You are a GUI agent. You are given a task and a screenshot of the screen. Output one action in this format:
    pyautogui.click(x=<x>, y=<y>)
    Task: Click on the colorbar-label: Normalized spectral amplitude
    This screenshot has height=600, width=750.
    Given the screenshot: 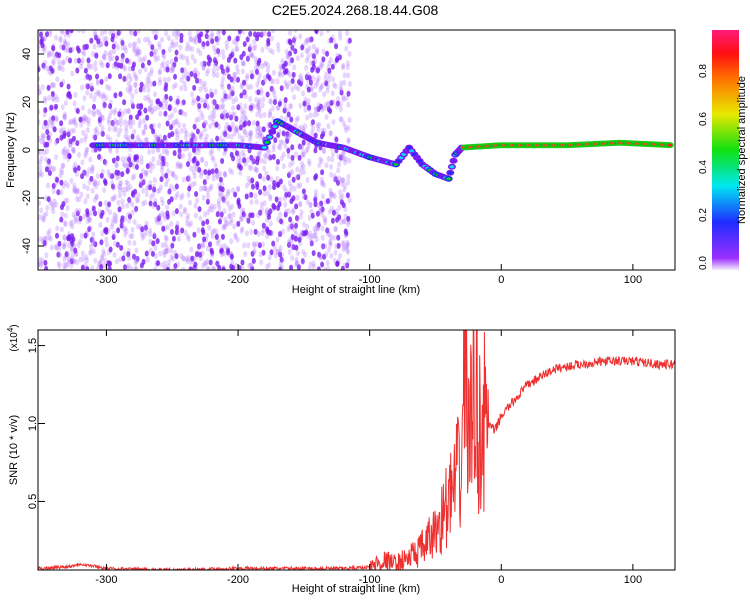 What is the action you would take?
    pyautogui.click(x=742, y=150)
    